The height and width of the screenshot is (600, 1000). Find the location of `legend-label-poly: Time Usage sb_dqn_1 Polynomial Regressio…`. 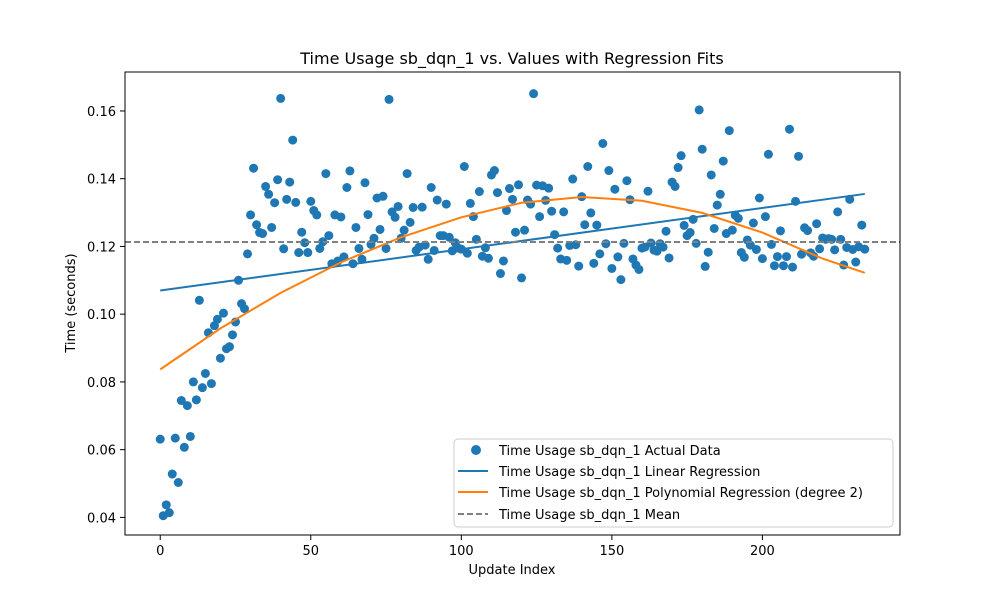

legend-label-poly: Time Usage sb_dqn_1 Polynomial Regressio… is located at coordinates (680, 493).